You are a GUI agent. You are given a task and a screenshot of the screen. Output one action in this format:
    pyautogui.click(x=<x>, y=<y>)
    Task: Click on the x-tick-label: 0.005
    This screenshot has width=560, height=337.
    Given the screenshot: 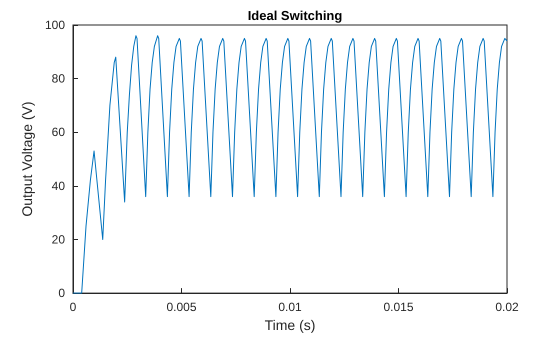 What is the action you would take?
    pyautogui.click(x=181, y=307)
    